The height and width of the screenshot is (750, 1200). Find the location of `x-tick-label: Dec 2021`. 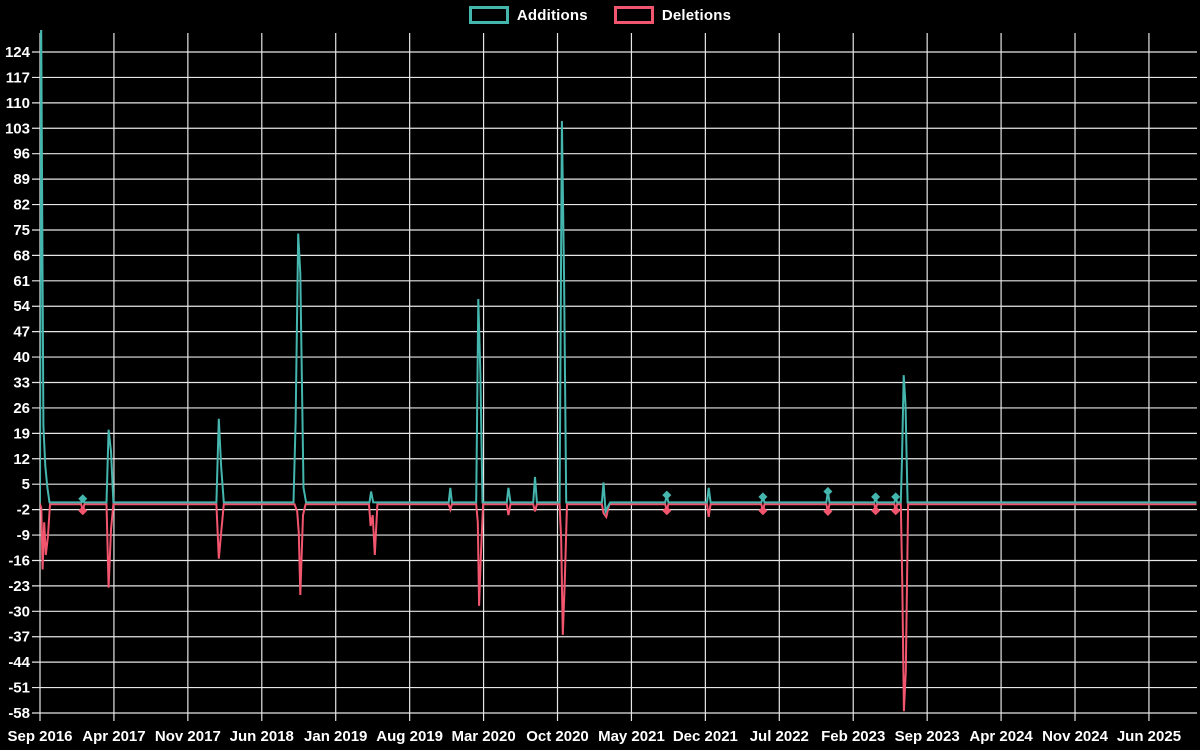

x-tick-label: Dec 2021 is located at coordinates (705, 736).